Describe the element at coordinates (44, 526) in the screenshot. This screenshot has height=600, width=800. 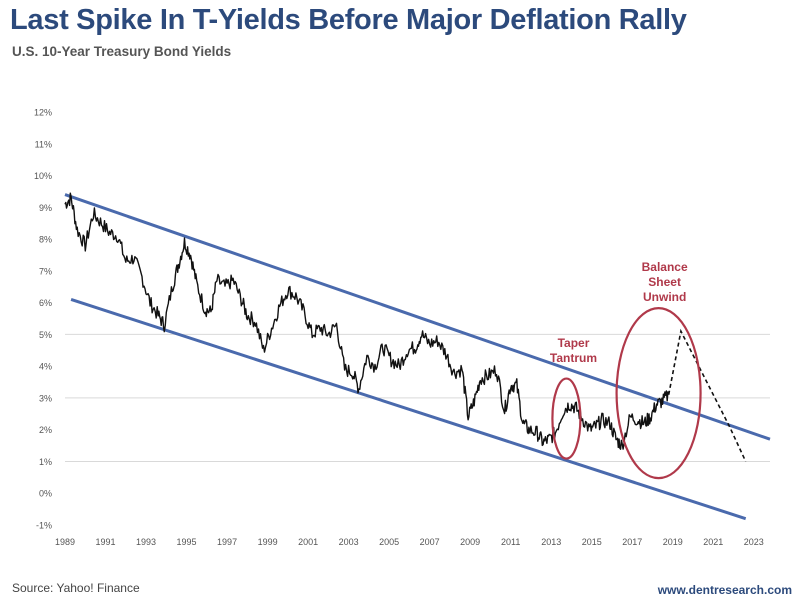
I see `y-tick-label: -1%` at that location.